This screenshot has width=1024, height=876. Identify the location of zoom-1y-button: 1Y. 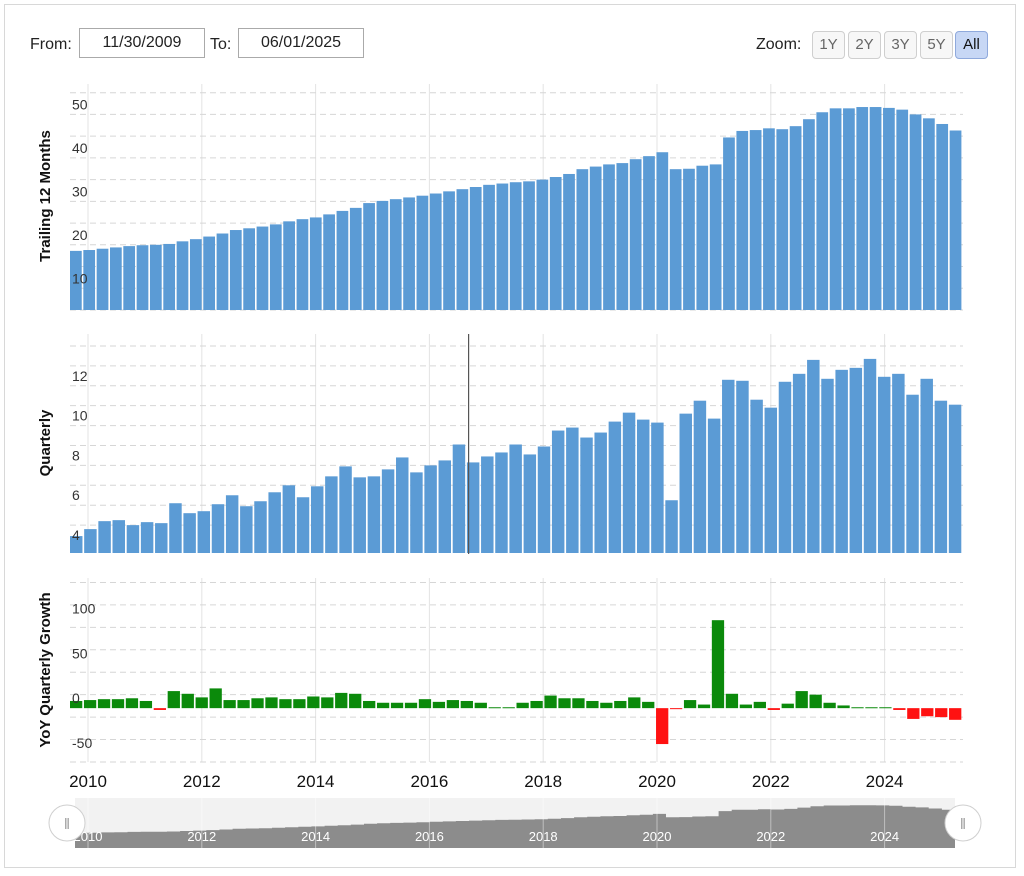
(828, 45).